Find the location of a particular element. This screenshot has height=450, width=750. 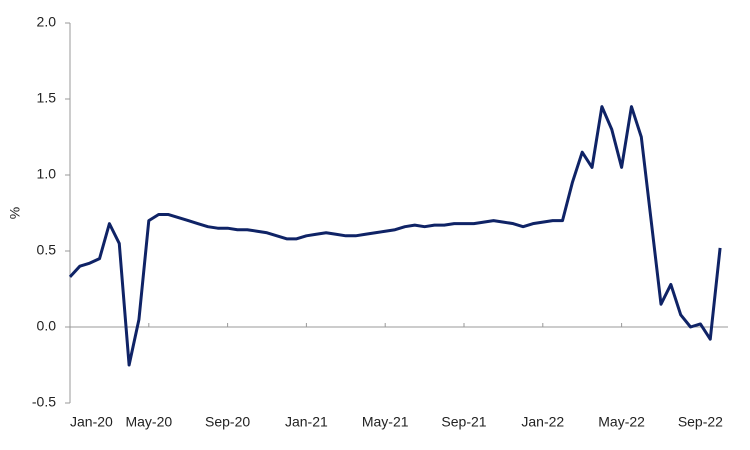

x-tick-label: May-20 is located at coordinates (148, 422).